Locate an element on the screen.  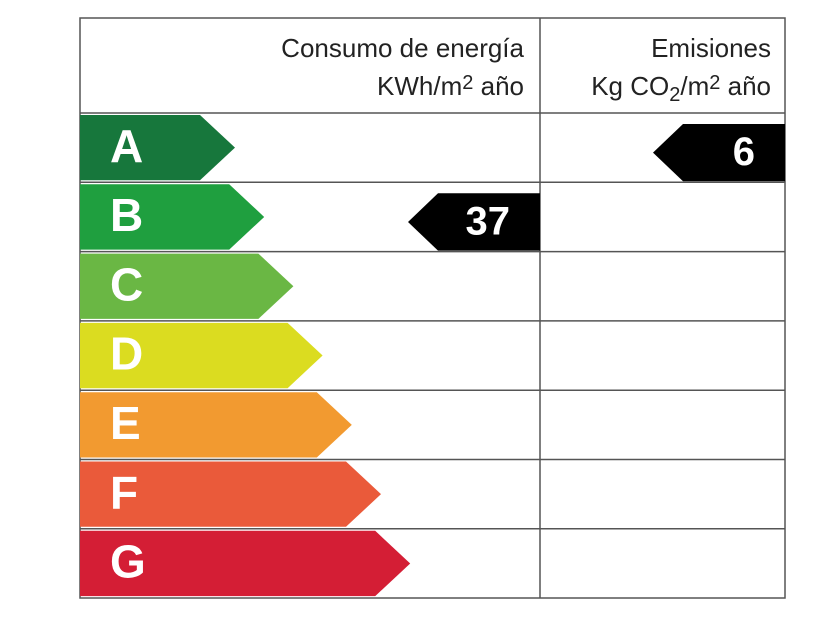
unit-part: KWh/m is located at coordinates (419, 86).